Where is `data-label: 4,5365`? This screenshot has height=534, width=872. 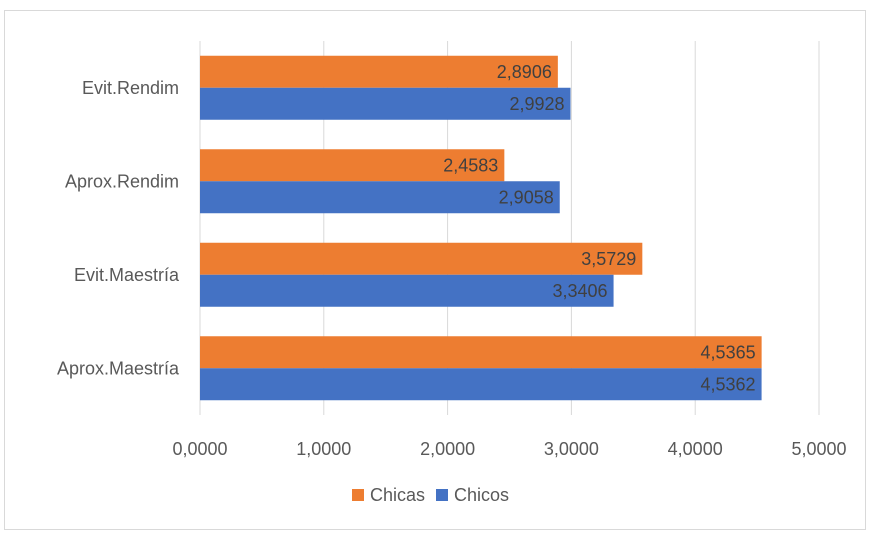
data-label: 4,5365 is located at coordinates (728, 352).